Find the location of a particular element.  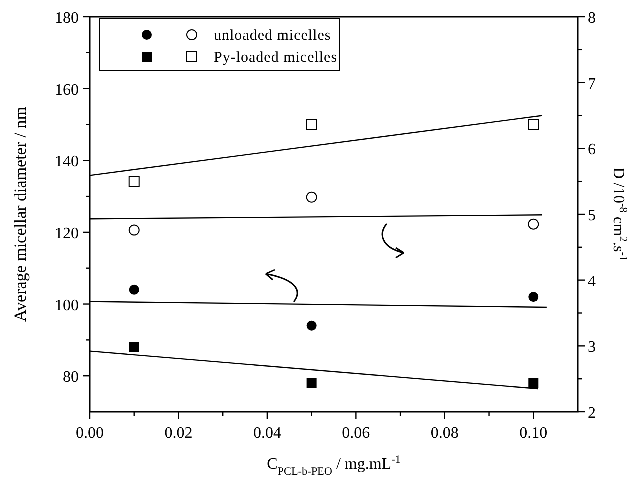

x-tick-label: 0.02 is located at coordinates (178, 433).